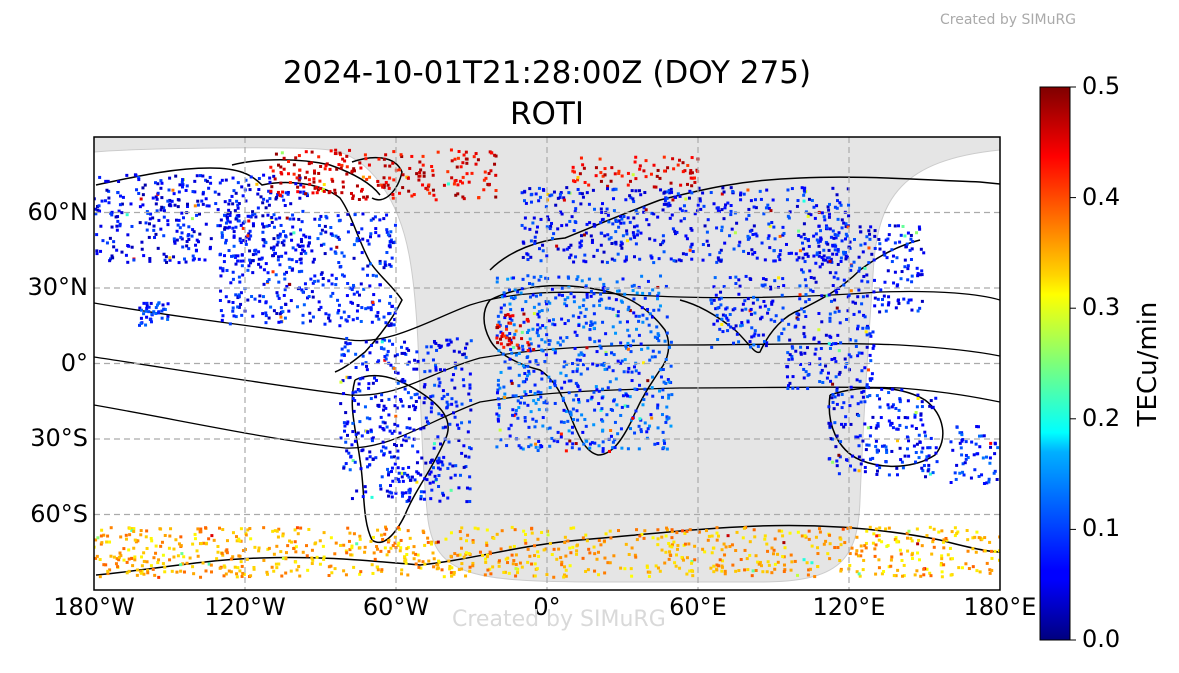  Describe the element at coordinates (1101, 528) in the screenshot. I see `colorbar-tick-label: 0.1` at that location.